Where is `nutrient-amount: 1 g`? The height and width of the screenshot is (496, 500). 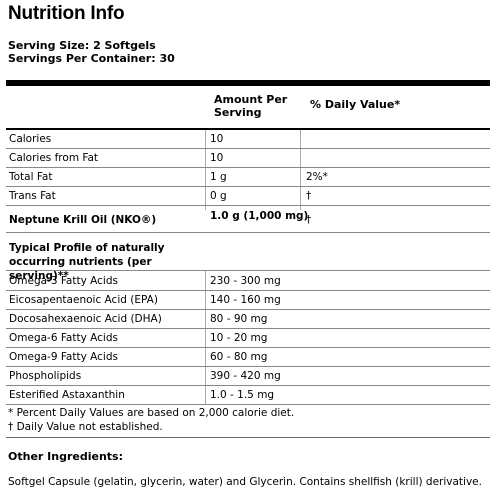 nutrient-amount: 1 g is located at coordinates (218, 177).